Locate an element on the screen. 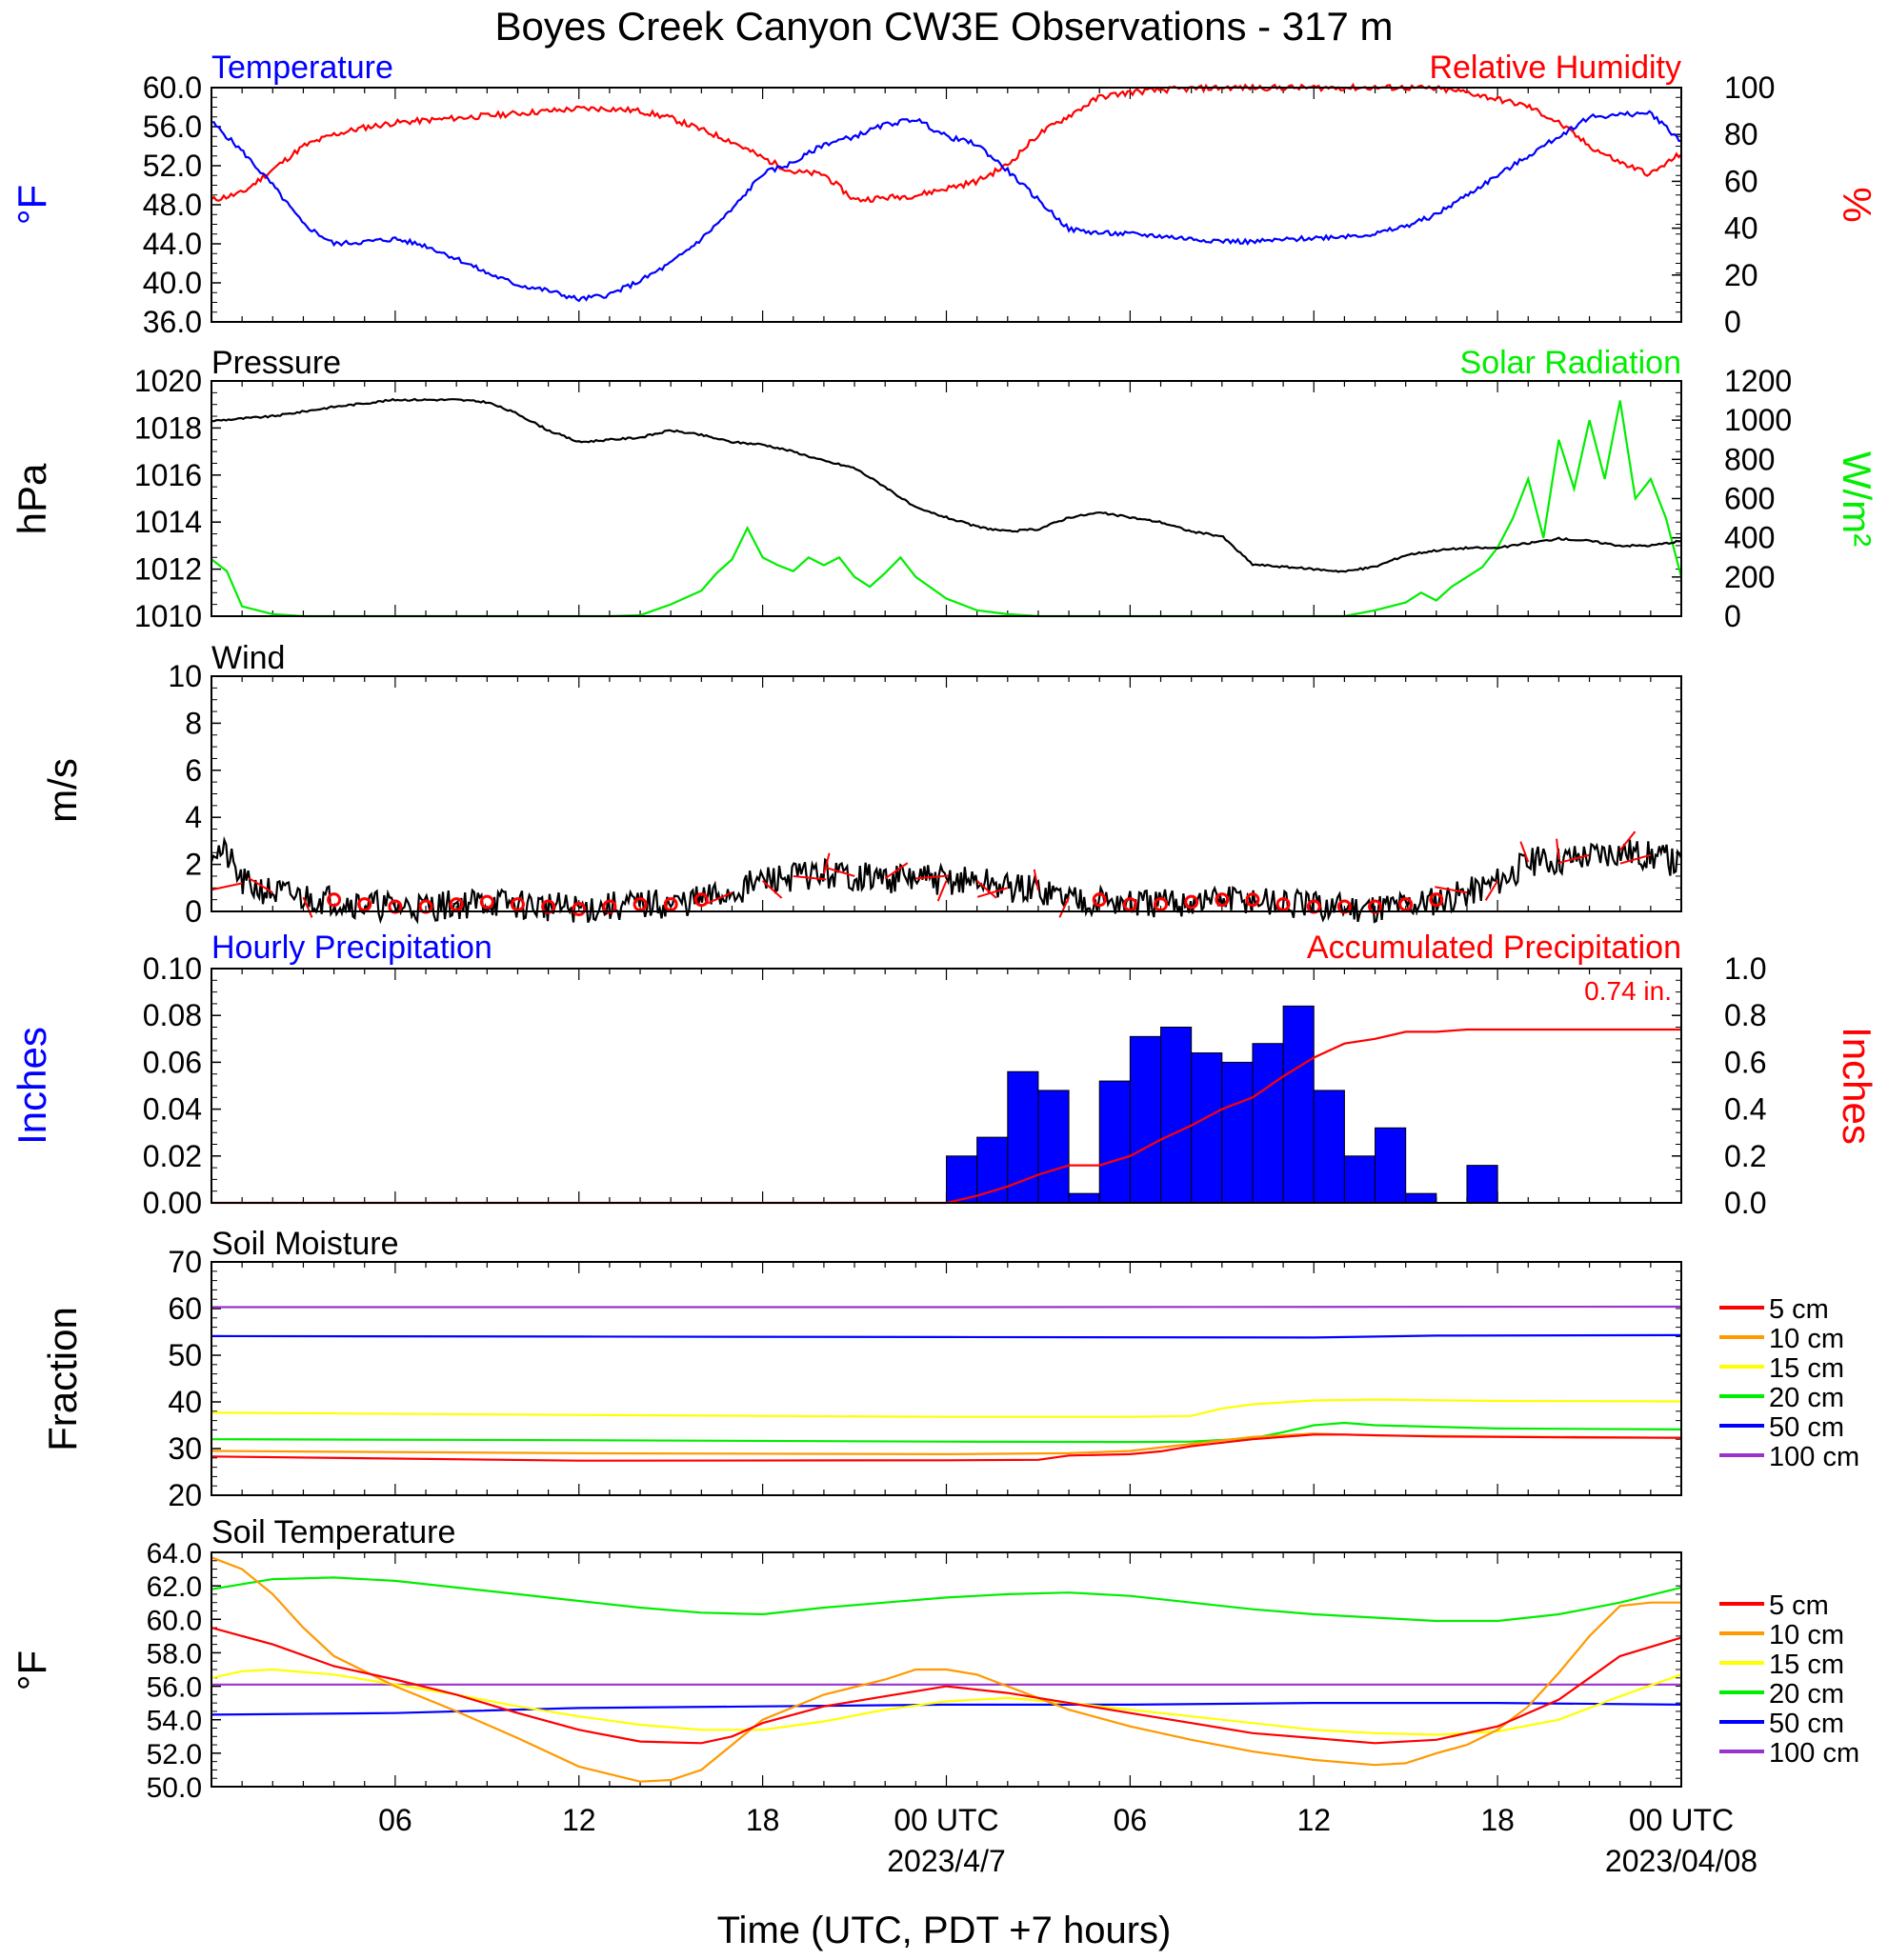 This screenshot has width=1888, height=1960. y-tick-label-left: 50.0 is located at coordinates (174, 1788).